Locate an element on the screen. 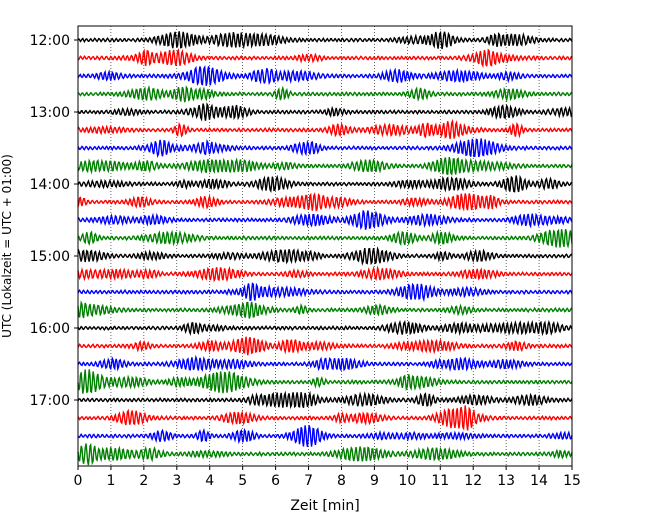 The width and height of the screenshot is (650, 520). x-tick-label: 10 is located at coordinates (407, 481).